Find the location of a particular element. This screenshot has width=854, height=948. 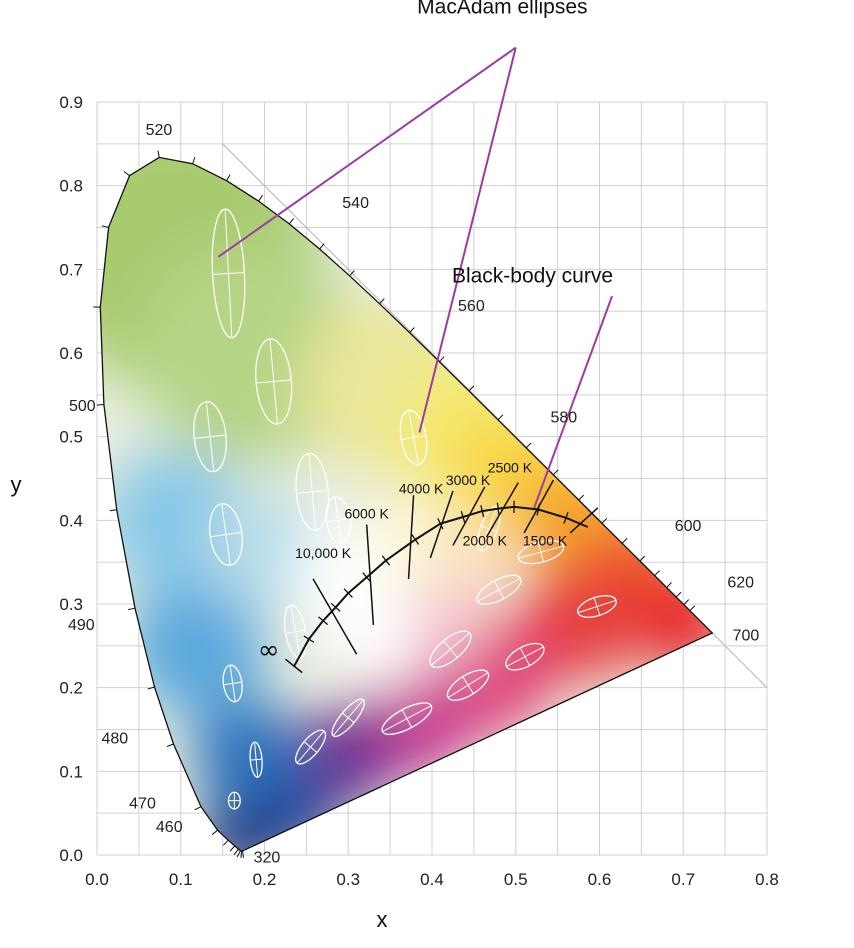

x-tick-label: 0.6 is located at coordinates (600, 879).